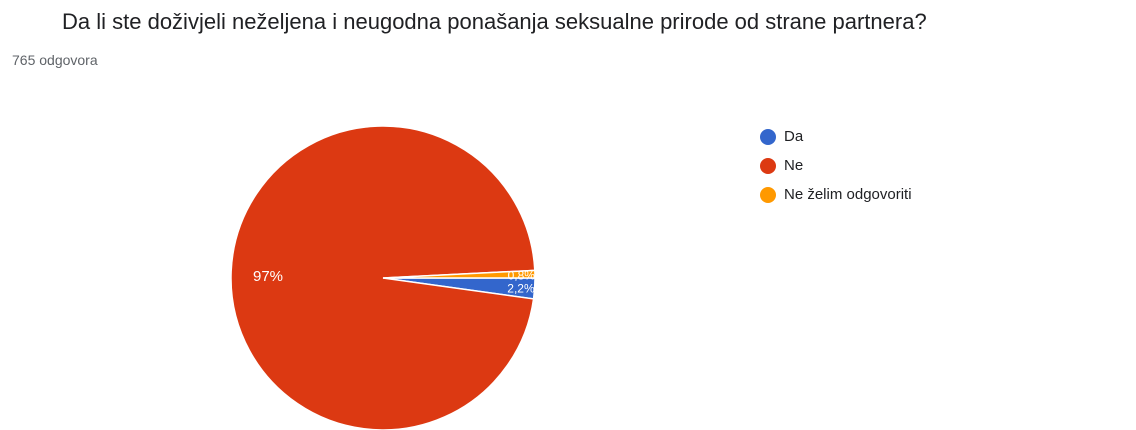 This screenshot has width=1136, height=430. I want to click on slice-label-ne: 97%, so click(268, 276).